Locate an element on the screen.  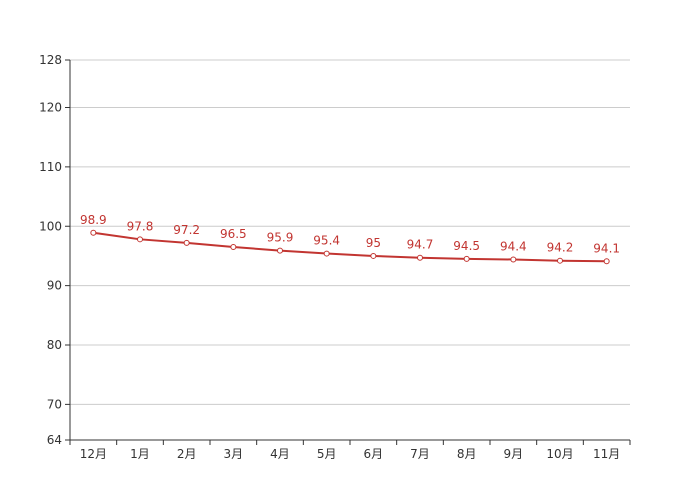
y-tick-label: 100 is located at coordinates (50, 226).